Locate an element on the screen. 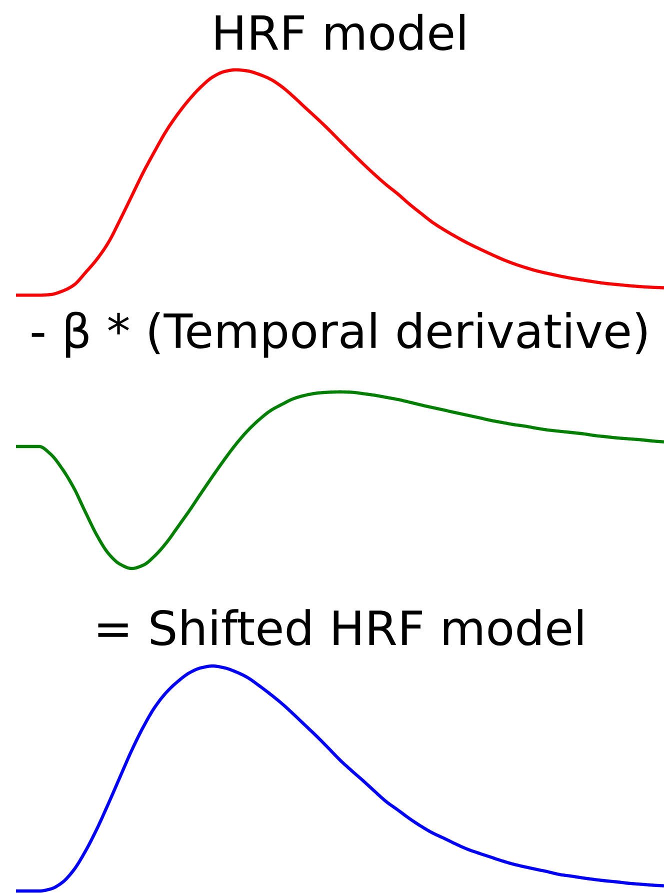 This screenshot has width=664, height=893. chart-title: = Shifted HRF model is located at coordinates (340, 627).